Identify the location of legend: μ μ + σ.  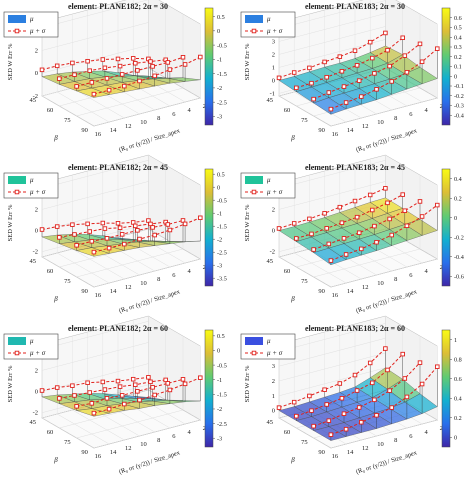
(31, 346).